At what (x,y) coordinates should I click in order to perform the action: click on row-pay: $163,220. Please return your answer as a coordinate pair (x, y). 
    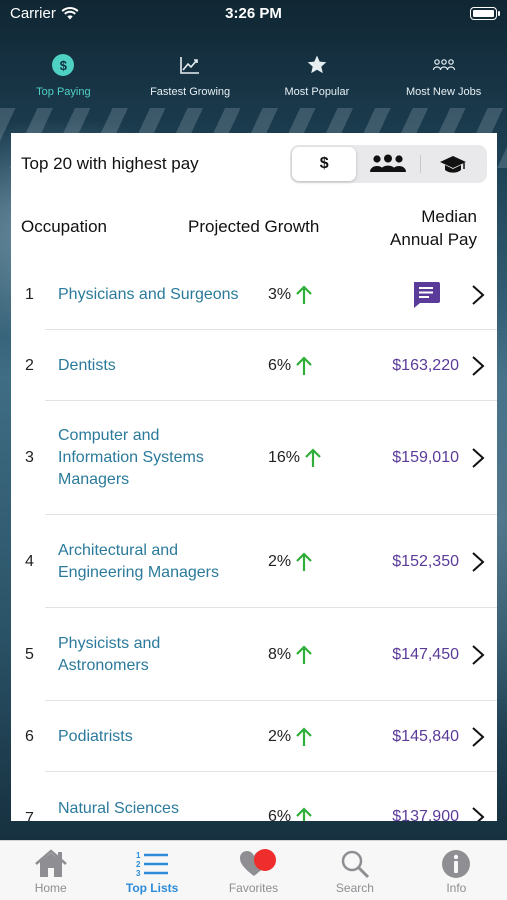
    Looking at the image, I should click on (425, 365).